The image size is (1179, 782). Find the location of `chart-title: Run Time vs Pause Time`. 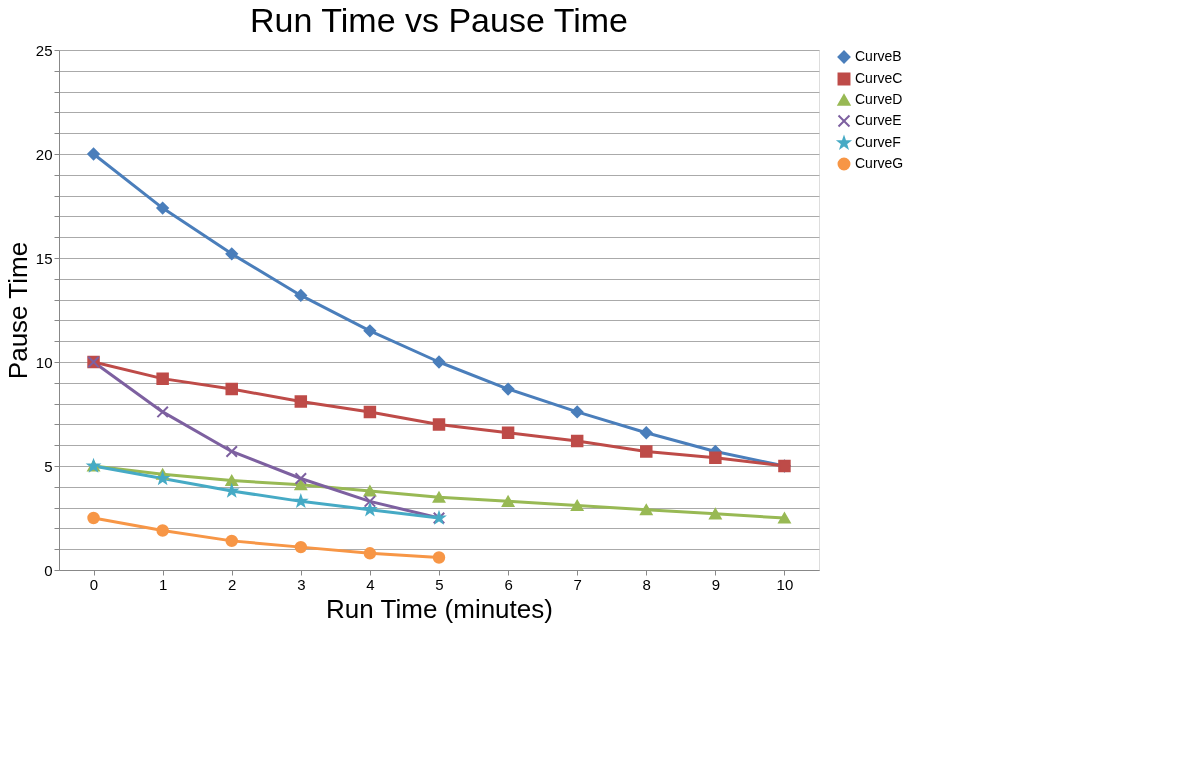

chart-title: Run Time vs Pause Time is located at coordinates (439, 20).